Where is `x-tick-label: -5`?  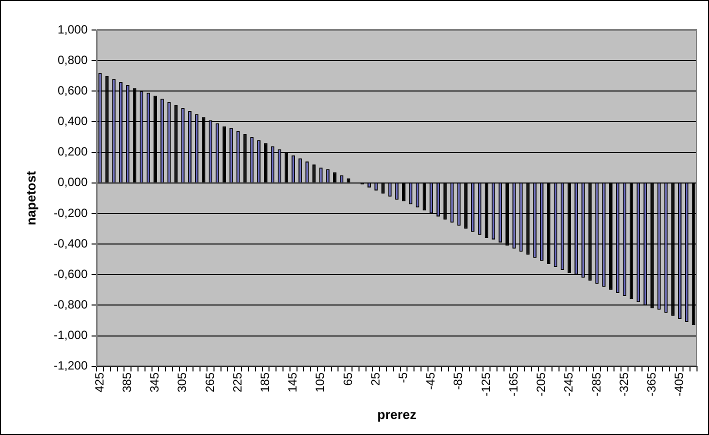
x-tick-label: -5 is located at coordinates (403, 378).